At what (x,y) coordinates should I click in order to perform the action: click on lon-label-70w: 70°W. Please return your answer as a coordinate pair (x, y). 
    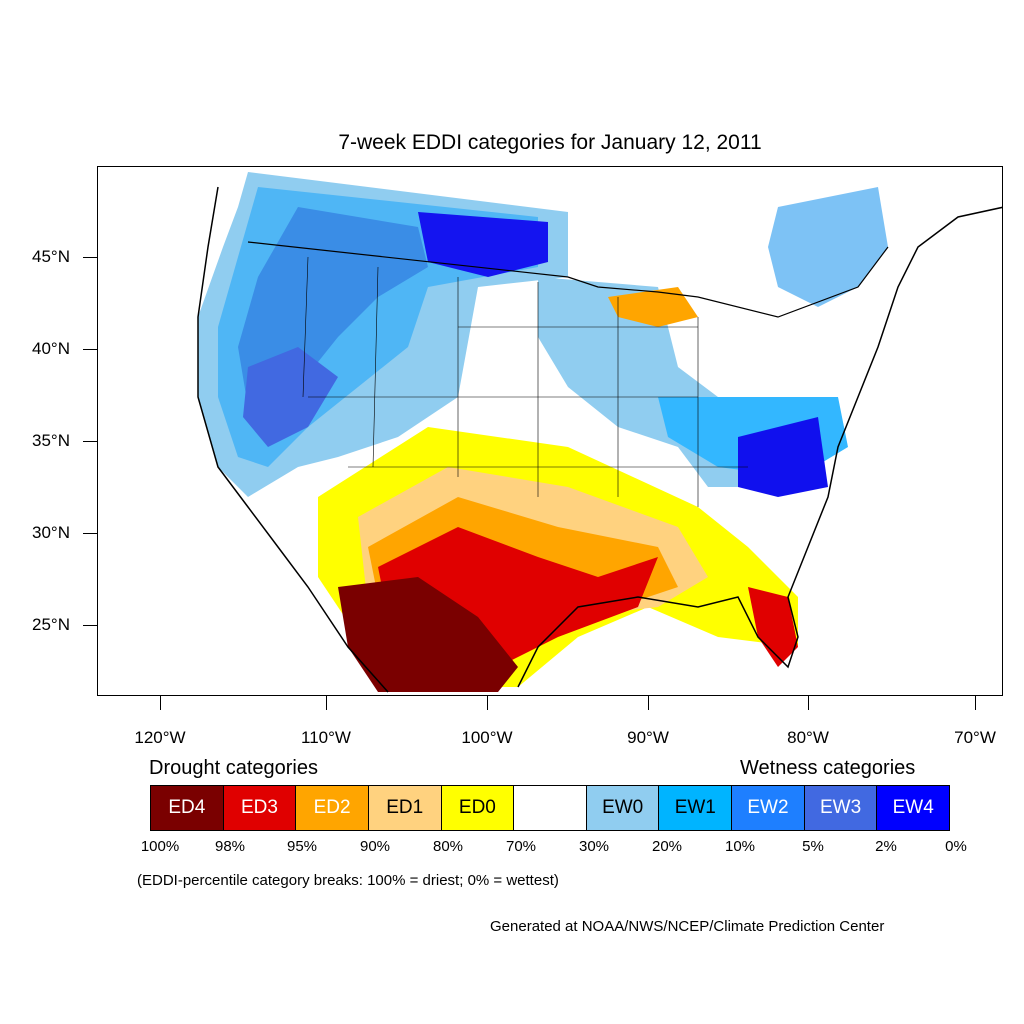
    Looking at the image, I should click on (975, 737).